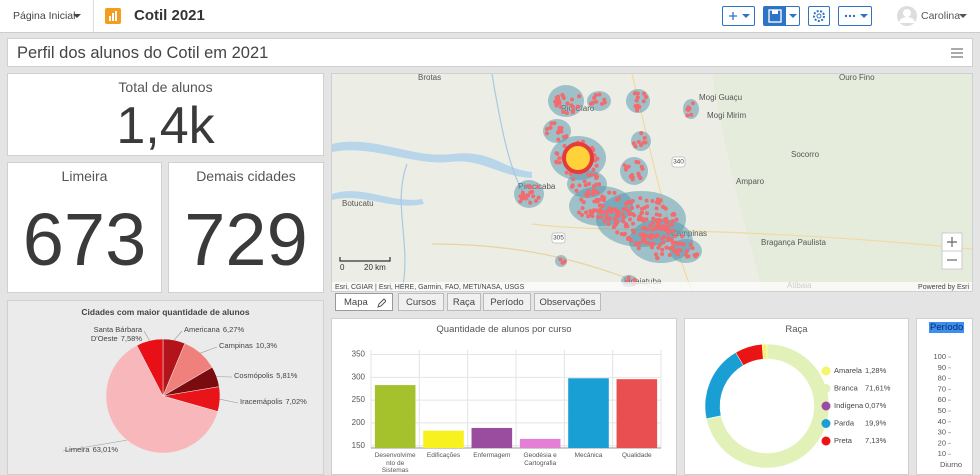  I want to click on chart-title: Período, so click(947, 327).